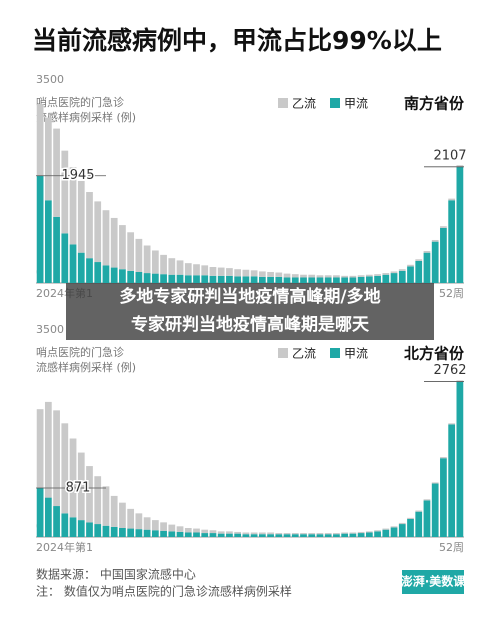 The image size is (500, 620). Describe the element at coordinates (80, 102) in the screenshot. I see `y-axis-label: 哨点医院的门急诊` at that location.